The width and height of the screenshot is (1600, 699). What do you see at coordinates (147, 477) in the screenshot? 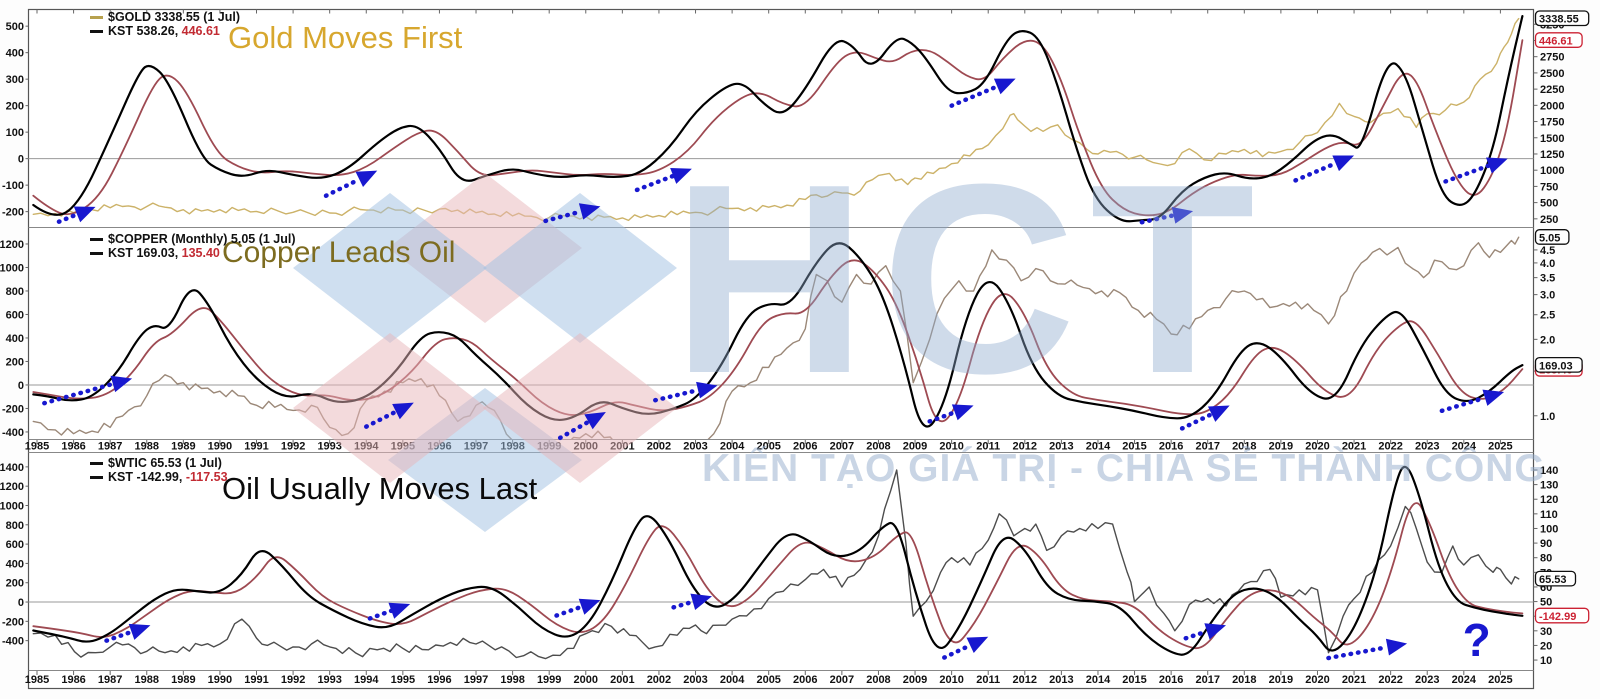
I see `oil-kst-legend-label: KST -142.99,` at bounding box center [147, 477].